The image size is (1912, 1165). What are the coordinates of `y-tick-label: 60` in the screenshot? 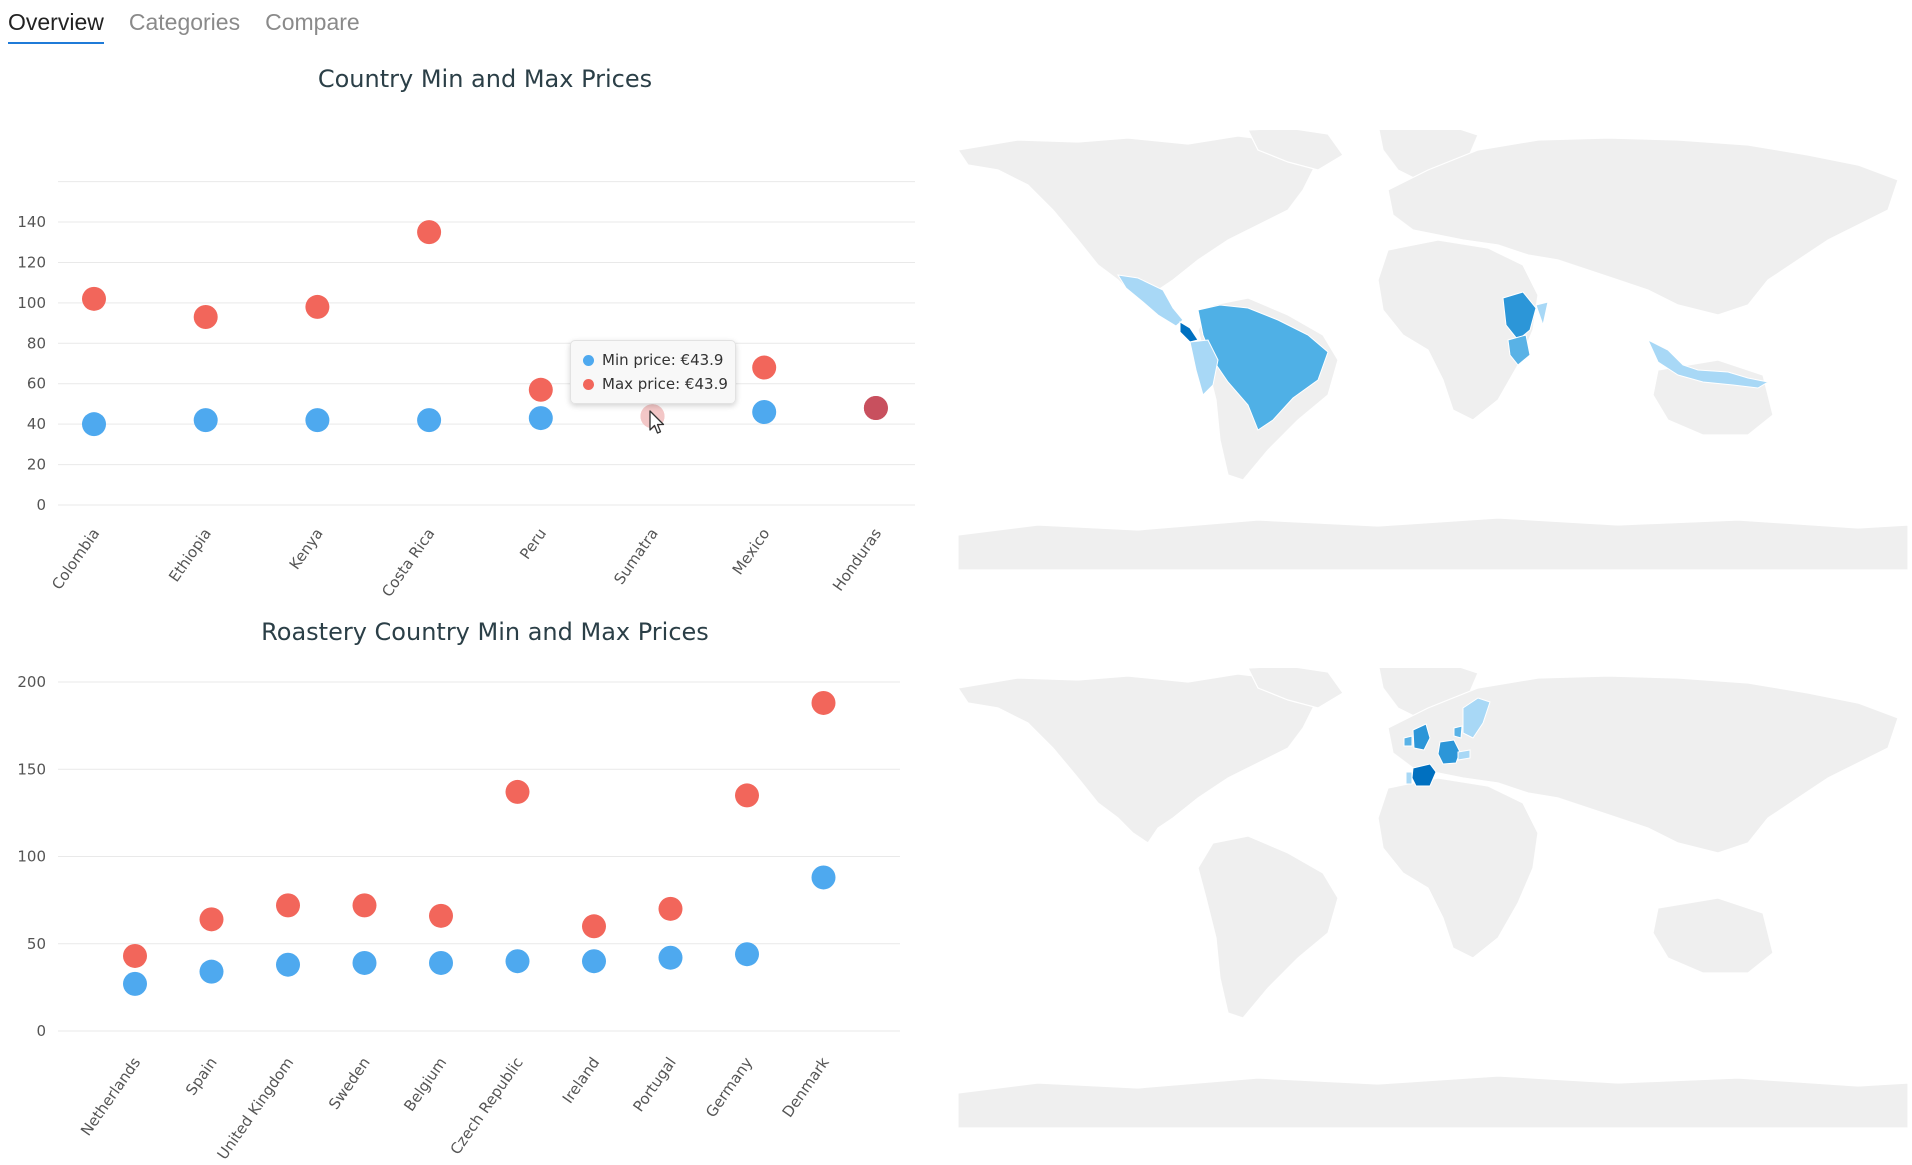 It's located at (36, 384).